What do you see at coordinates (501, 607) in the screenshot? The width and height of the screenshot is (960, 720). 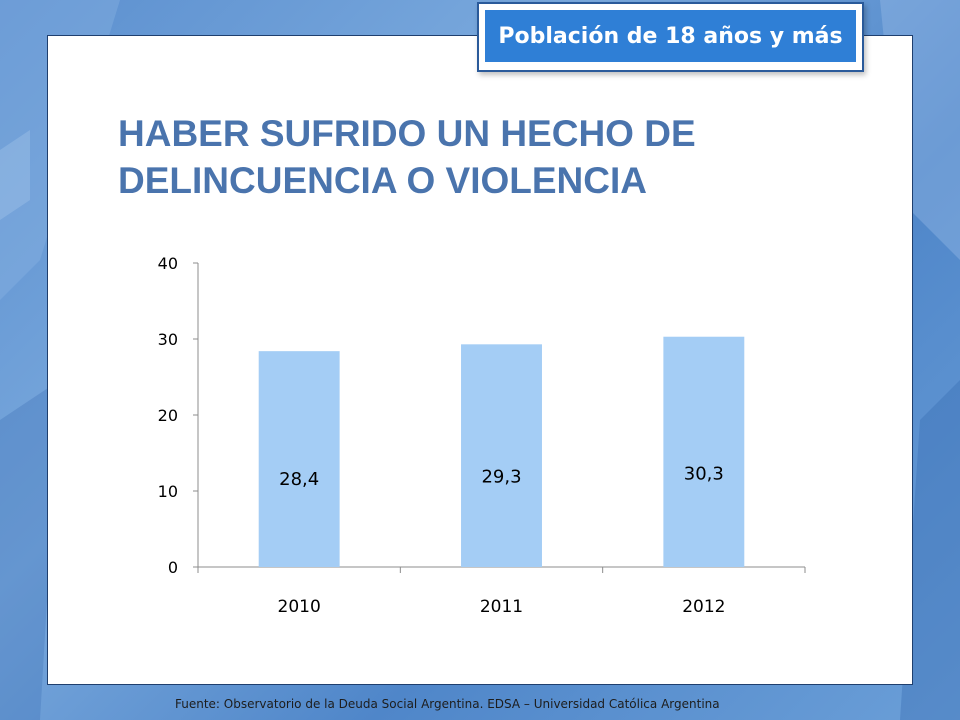 I see `x-tick-label-2011: 2011` at bounding box center [501, 607].